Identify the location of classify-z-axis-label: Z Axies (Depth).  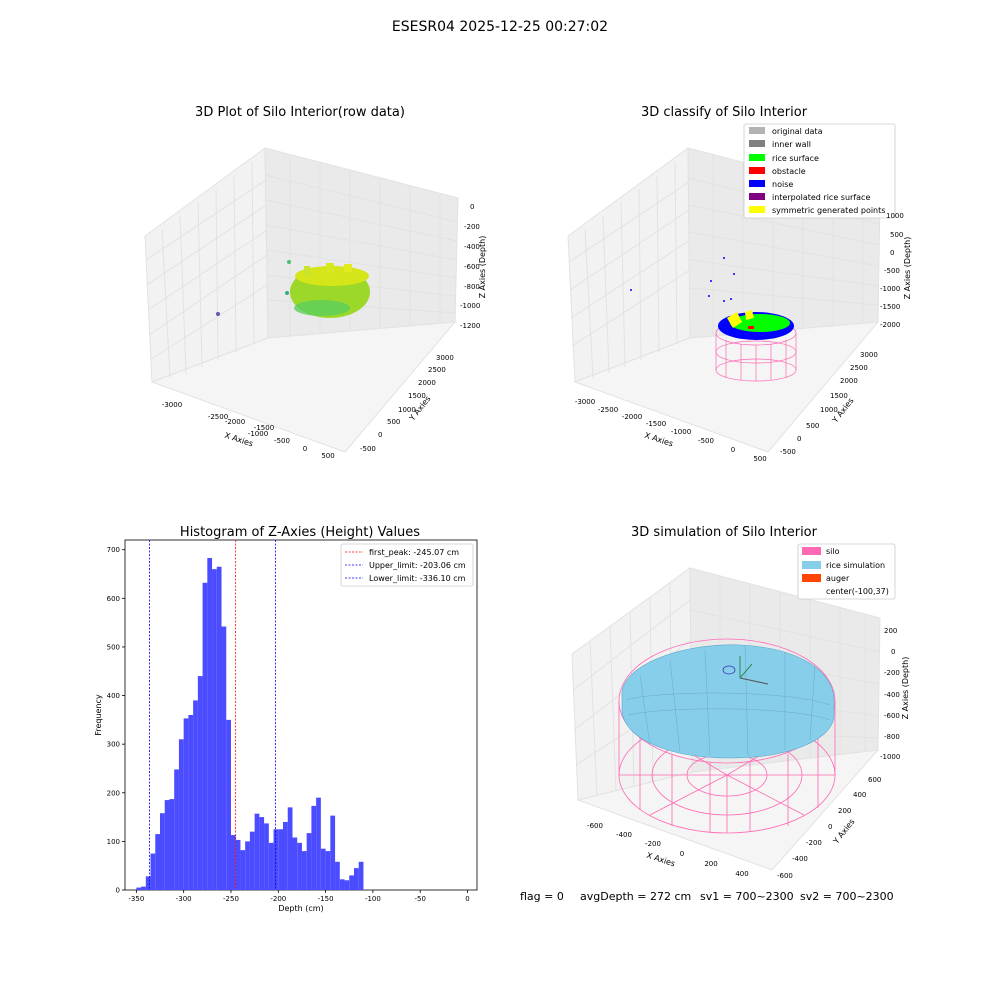
(907, 268).